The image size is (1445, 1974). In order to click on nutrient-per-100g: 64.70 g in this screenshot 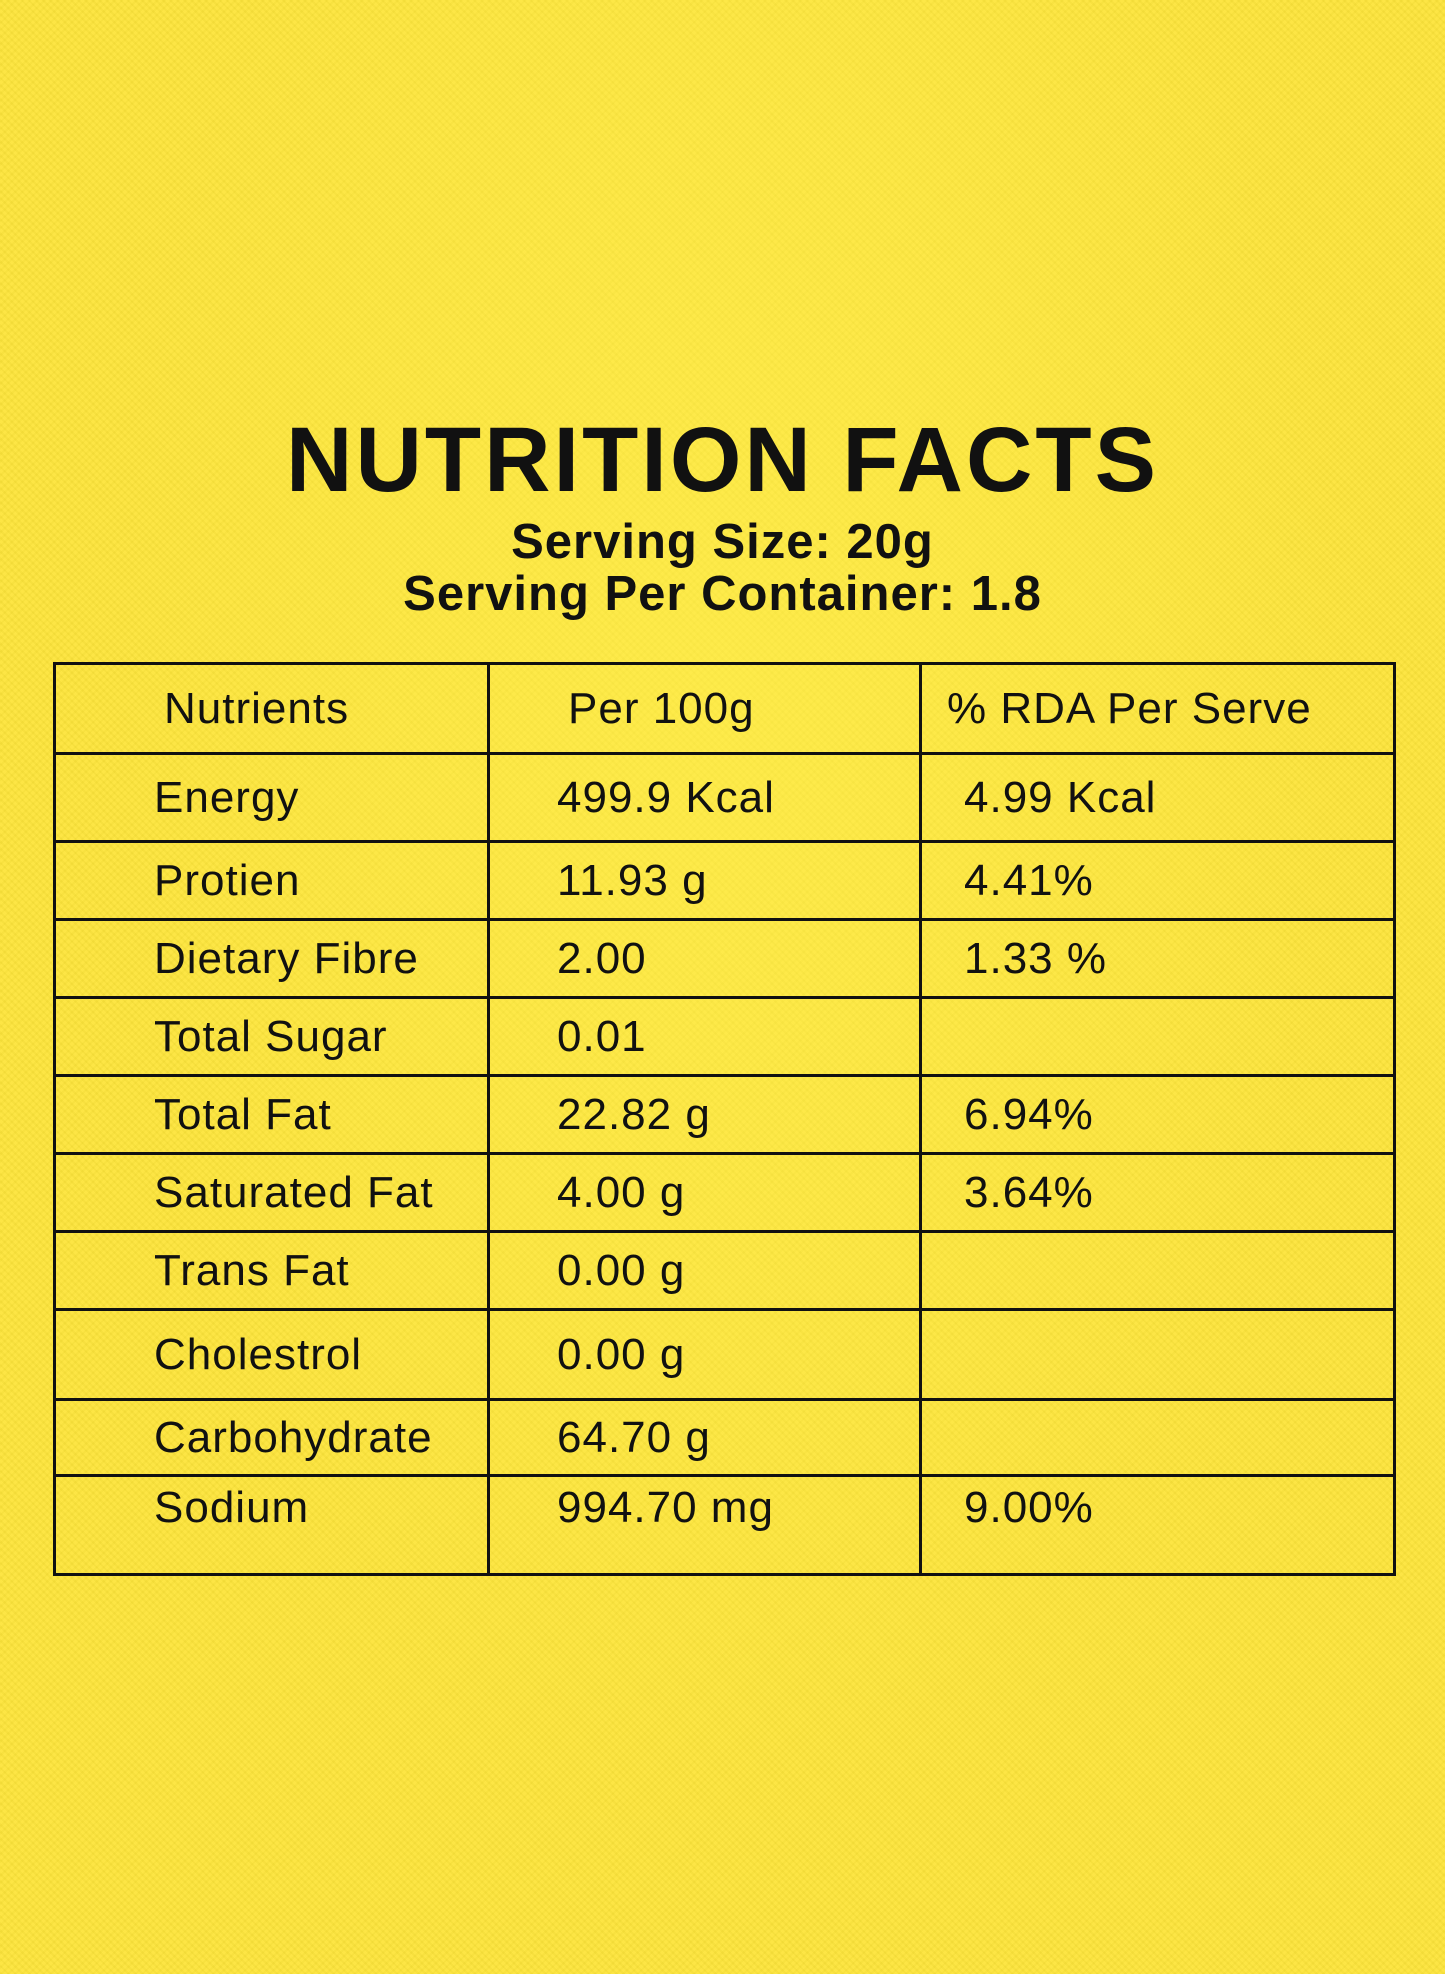, I will do `click(704, 1437)`.